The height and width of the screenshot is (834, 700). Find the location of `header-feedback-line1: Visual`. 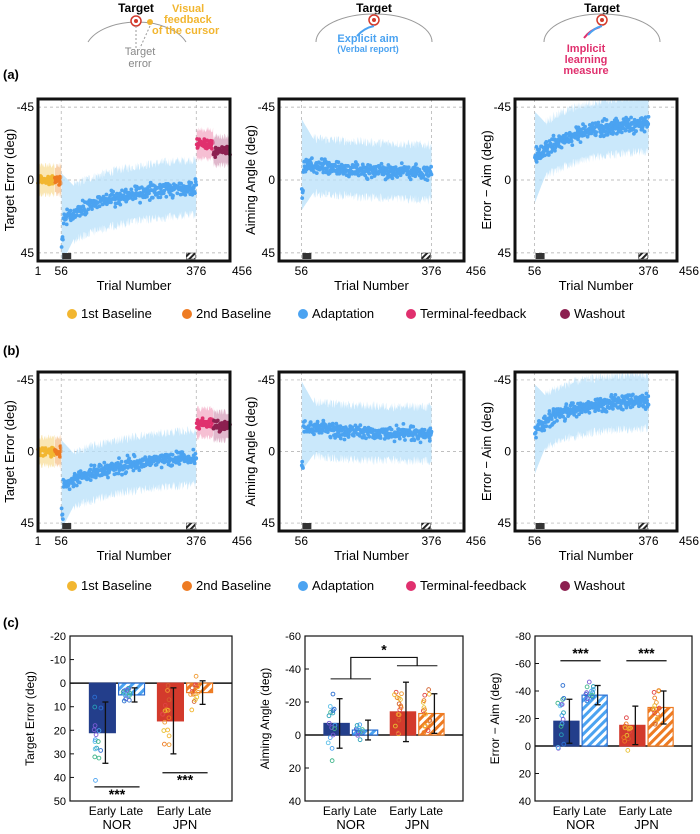

header-feedback-line1: Visual is located at coordinates (188, 9).